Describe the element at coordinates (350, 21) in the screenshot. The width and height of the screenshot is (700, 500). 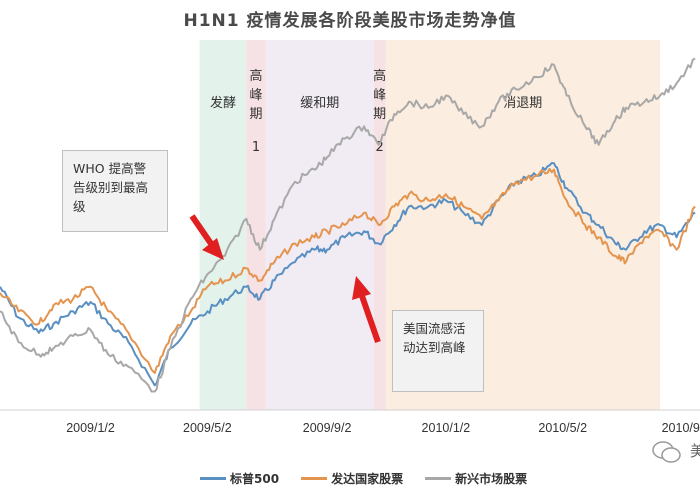
I see `chart-title: H1N1 疫情发展各阶段美股市场走势净值` at that location.